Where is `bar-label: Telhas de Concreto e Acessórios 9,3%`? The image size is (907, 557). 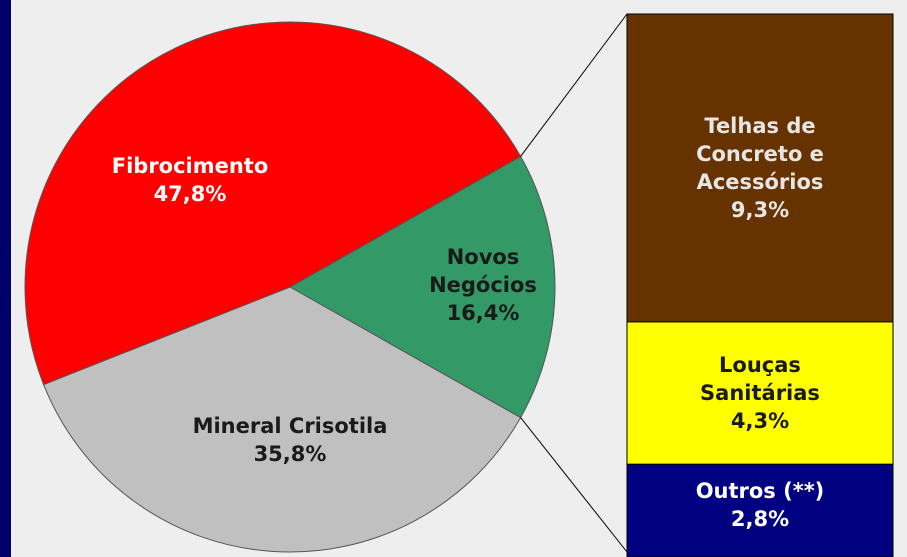 bar-label: Telhas de Concreto e Acessórios 9,3% is located at coordinates (760, 168).